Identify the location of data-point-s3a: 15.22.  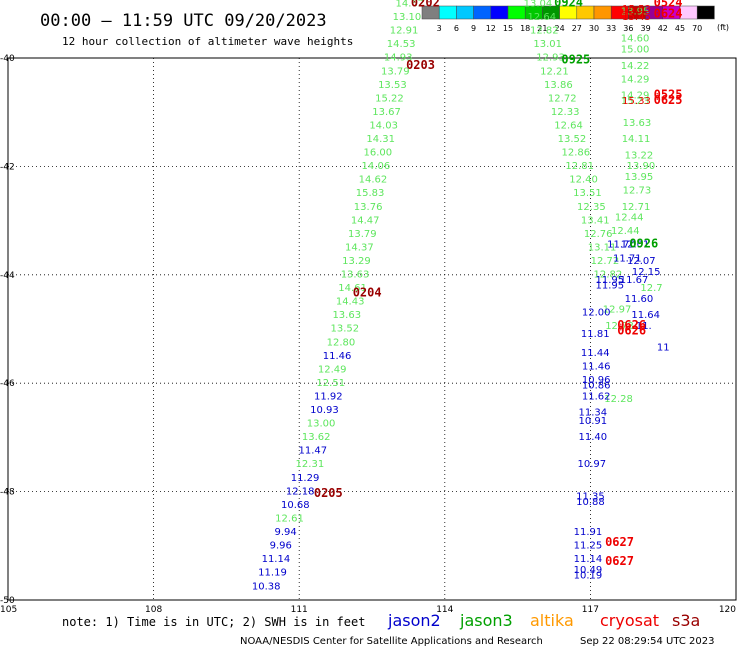
(389, 98).